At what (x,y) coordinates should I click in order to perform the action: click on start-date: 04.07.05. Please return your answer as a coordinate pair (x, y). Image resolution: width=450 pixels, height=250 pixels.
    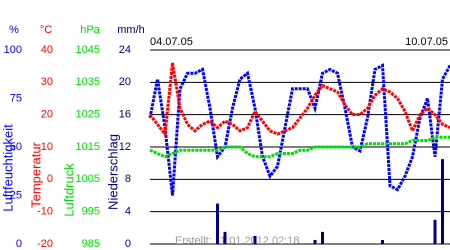
    Looking at the image, I should click on (171, 42).